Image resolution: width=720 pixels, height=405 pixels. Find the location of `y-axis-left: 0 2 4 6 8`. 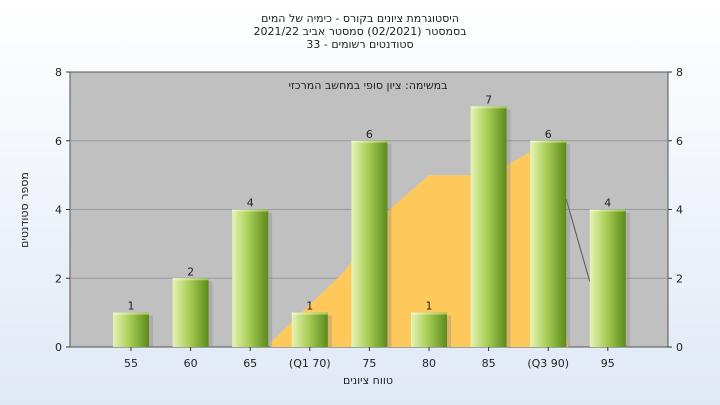

y-axis-left: 0 2 4 6 8 is located at coordinates (62, 210).